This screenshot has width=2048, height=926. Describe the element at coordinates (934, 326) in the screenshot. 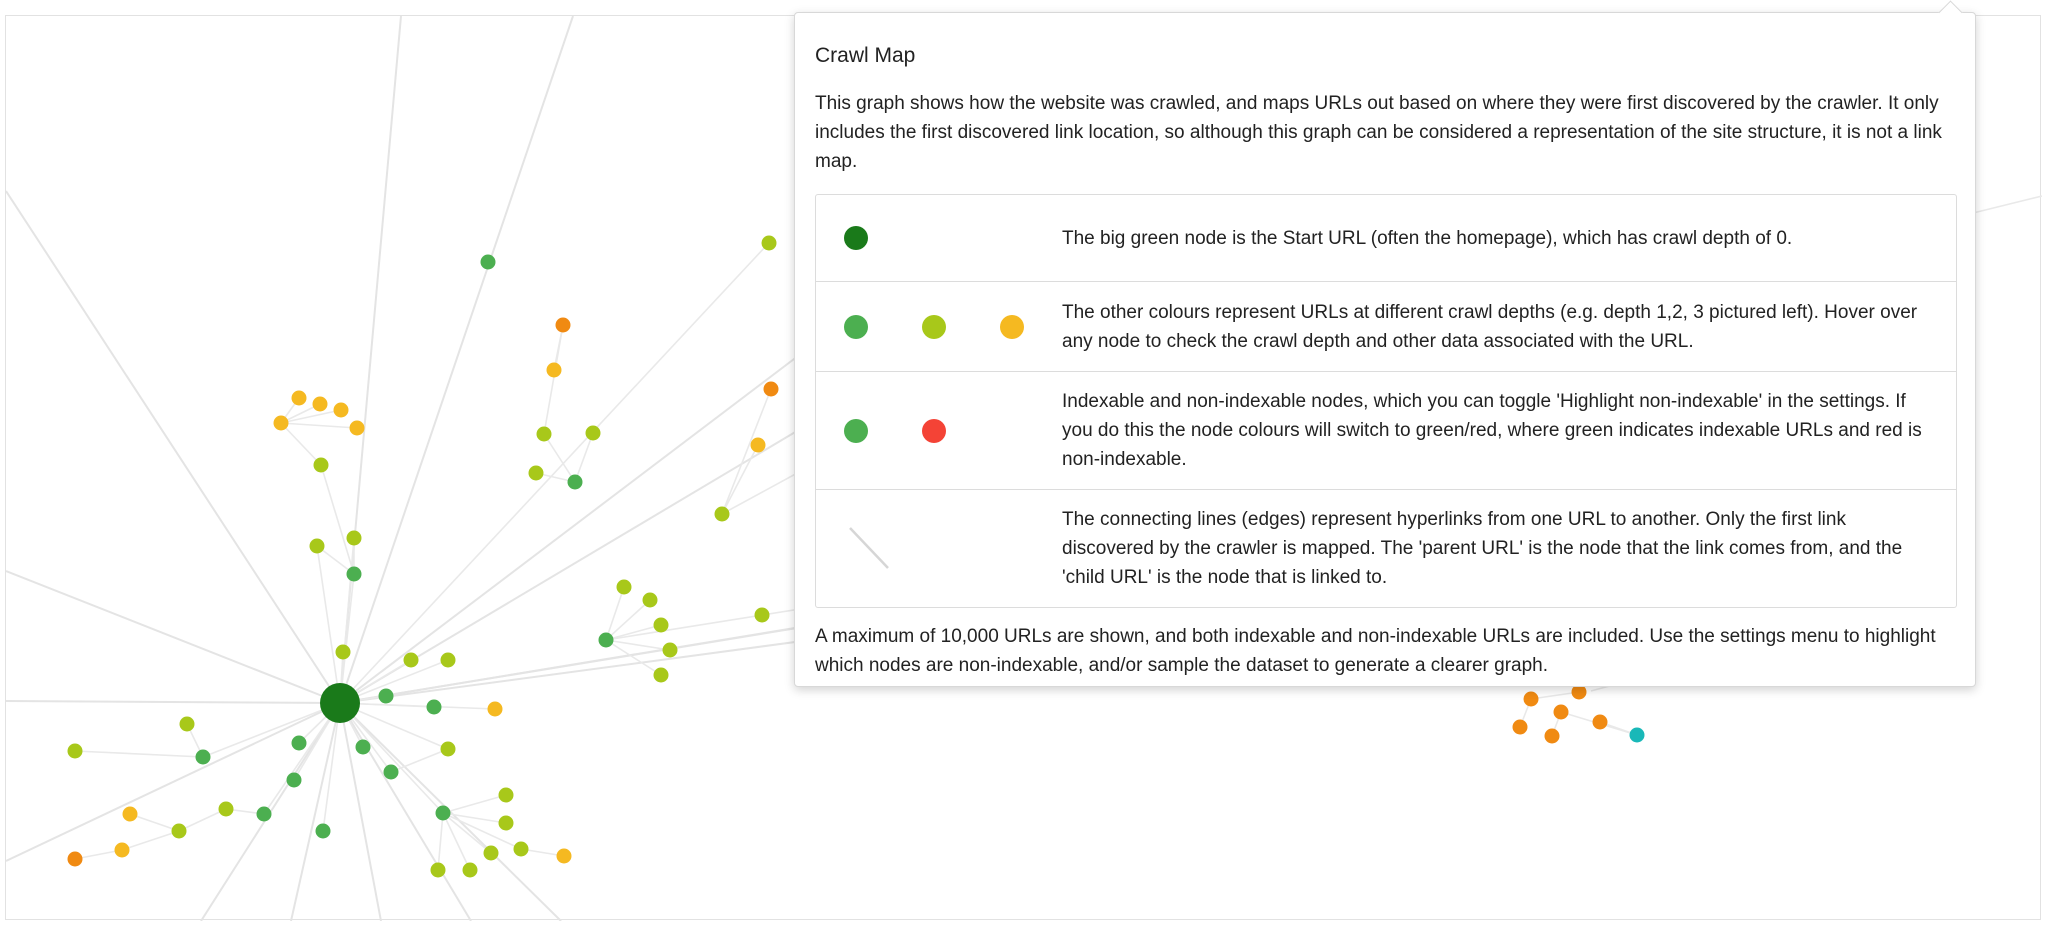

I see `depth-2-swatch-icon` at that location.